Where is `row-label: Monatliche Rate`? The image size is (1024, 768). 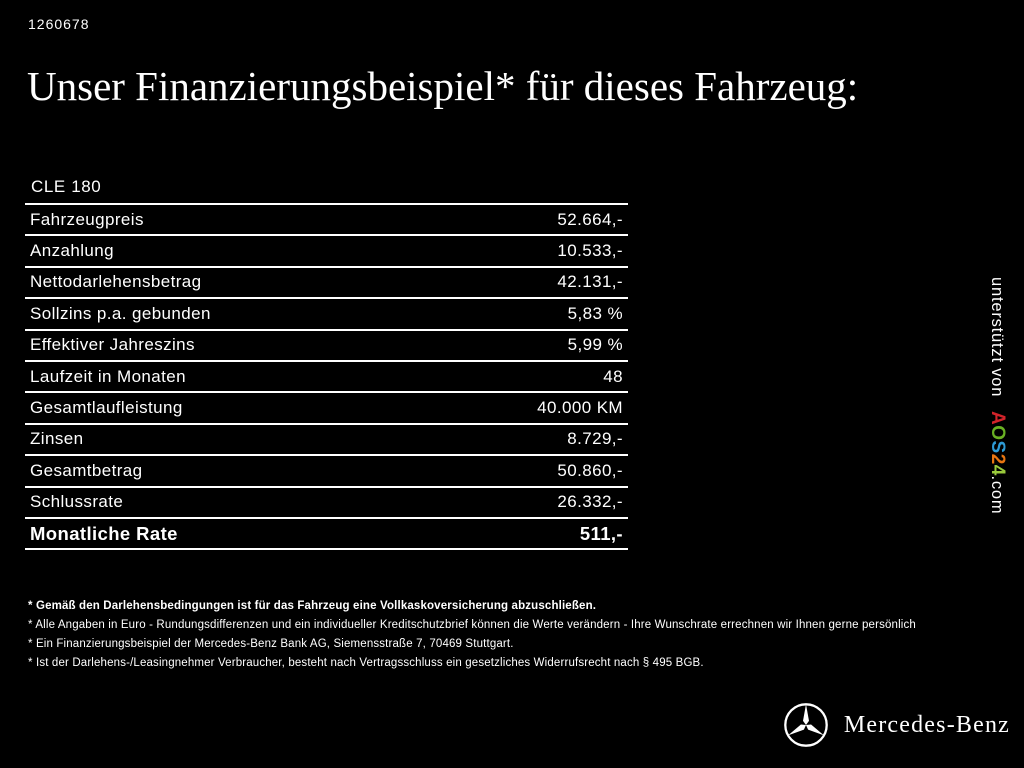 row-label: Monatliche Rate is located at coordinates (104, 533).